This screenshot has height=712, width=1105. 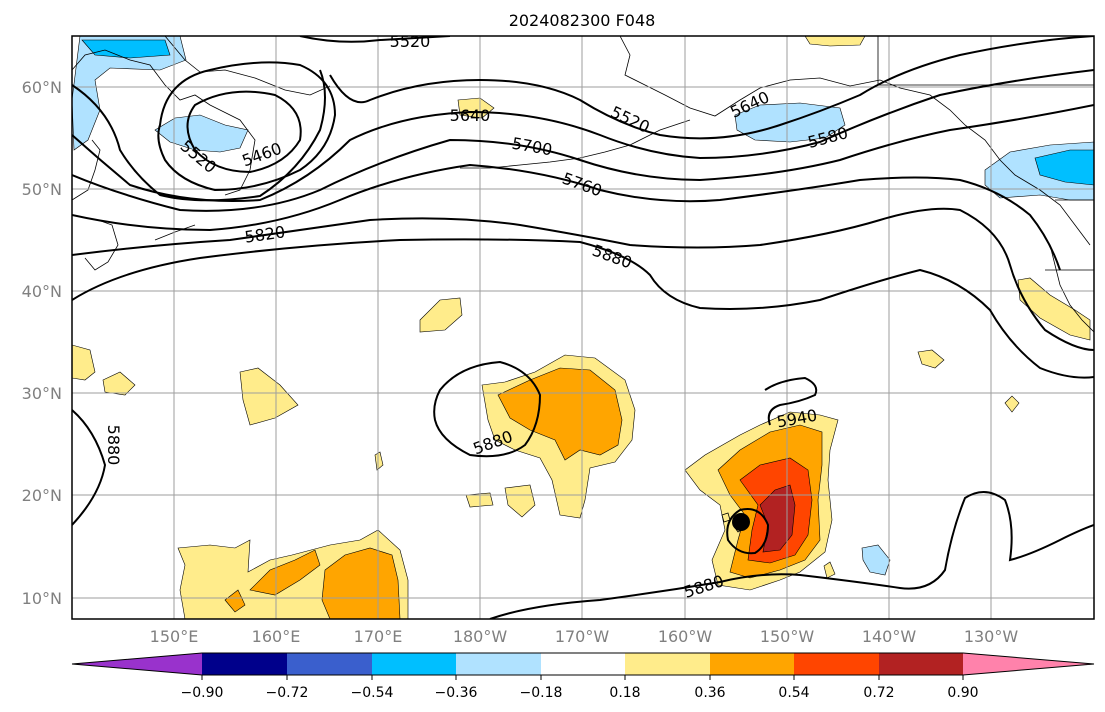 I want to click on shade-negative-kamchatka-core, so click(x=126, y=49).